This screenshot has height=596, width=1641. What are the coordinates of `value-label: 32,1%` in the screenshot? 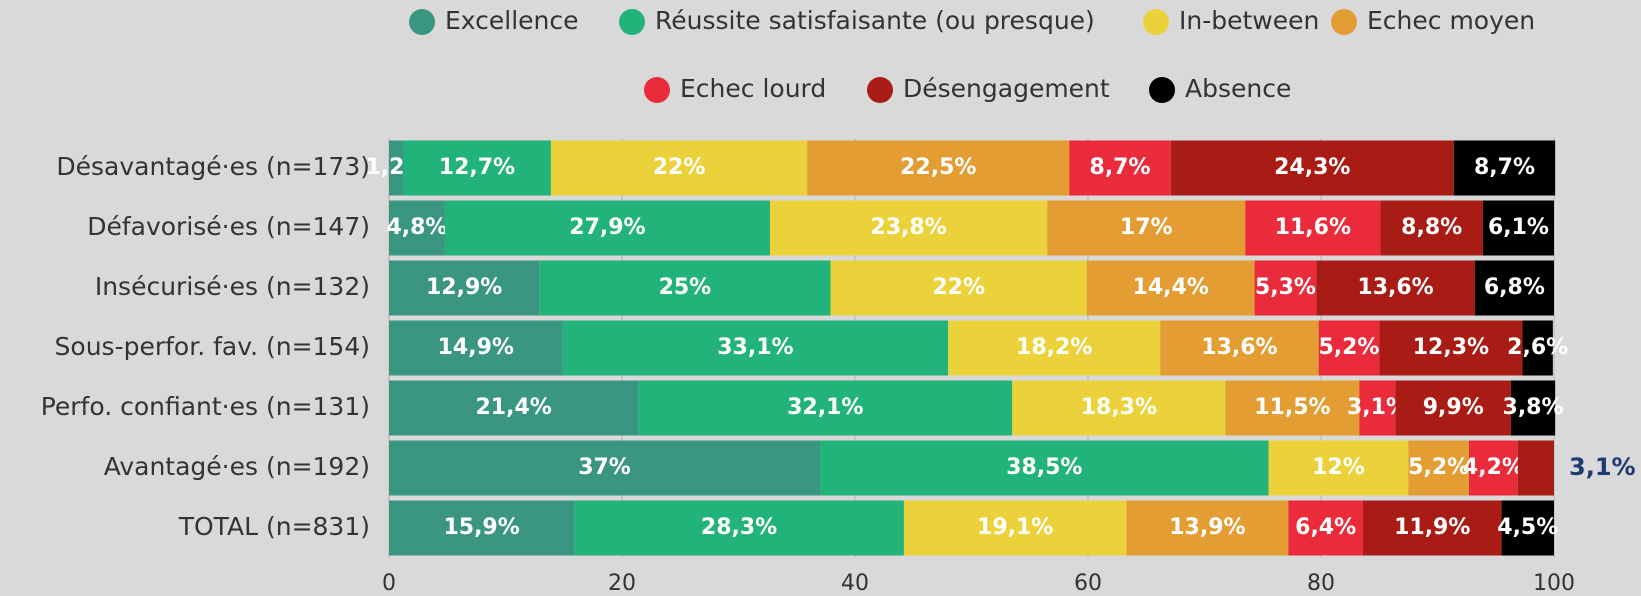 It's located at (825, 407).